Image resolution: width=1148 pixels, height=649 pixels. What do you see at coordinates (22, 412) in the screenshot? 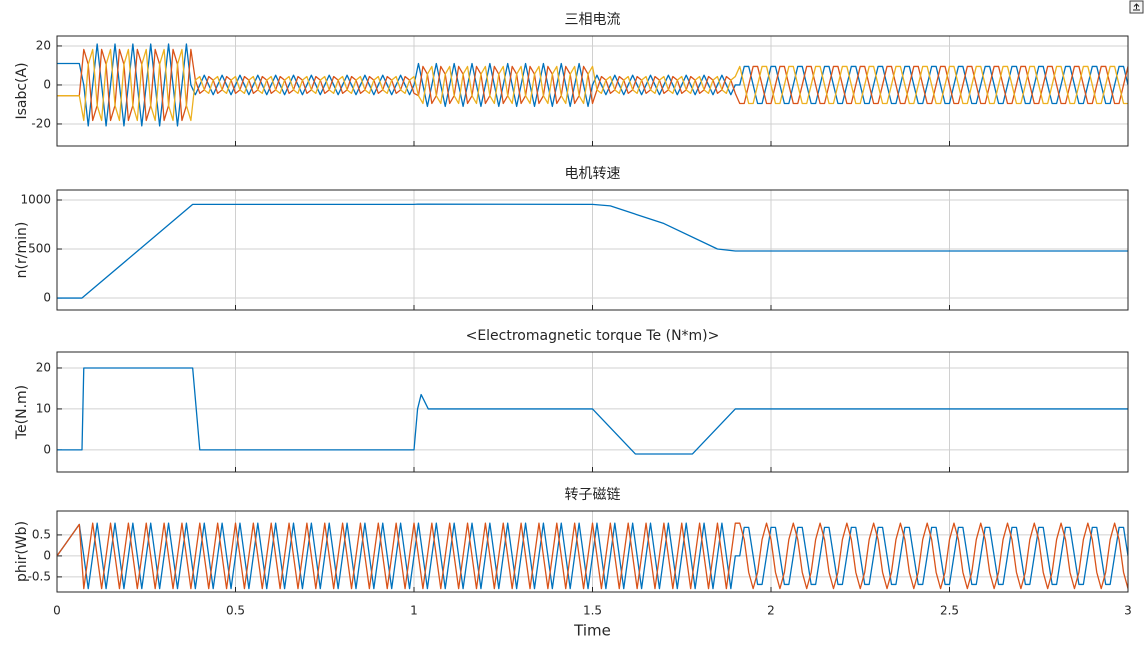
I see `y-axis-label: Te(N.m)` at bounding box center [22, 412].